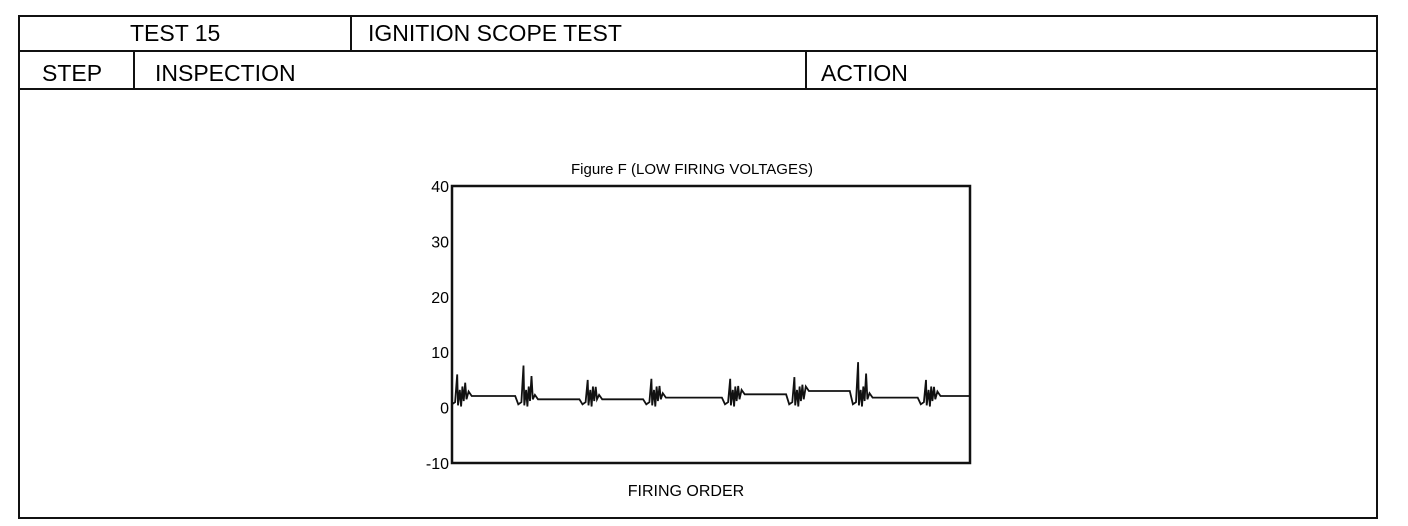  I want to click on y-tick-label: 30, so click(440, 242).